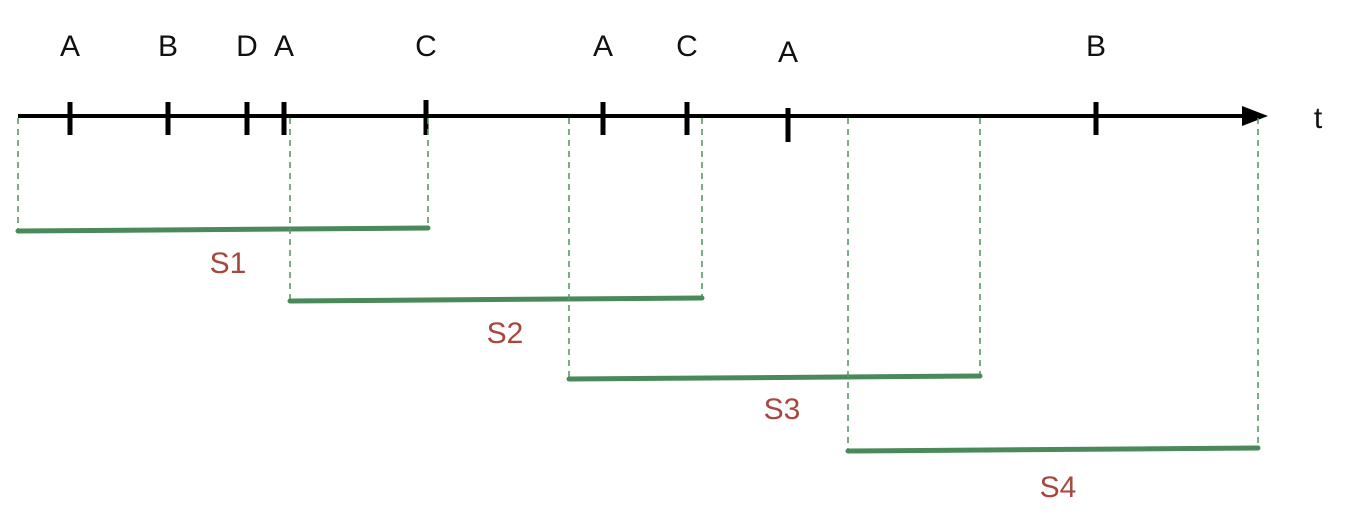 The width and height of the screenshot is (1346, 528). What do you see at coordinates (223, 199) in the screenshot?
I see `window-1: S1` at bounding box center [223, 199].